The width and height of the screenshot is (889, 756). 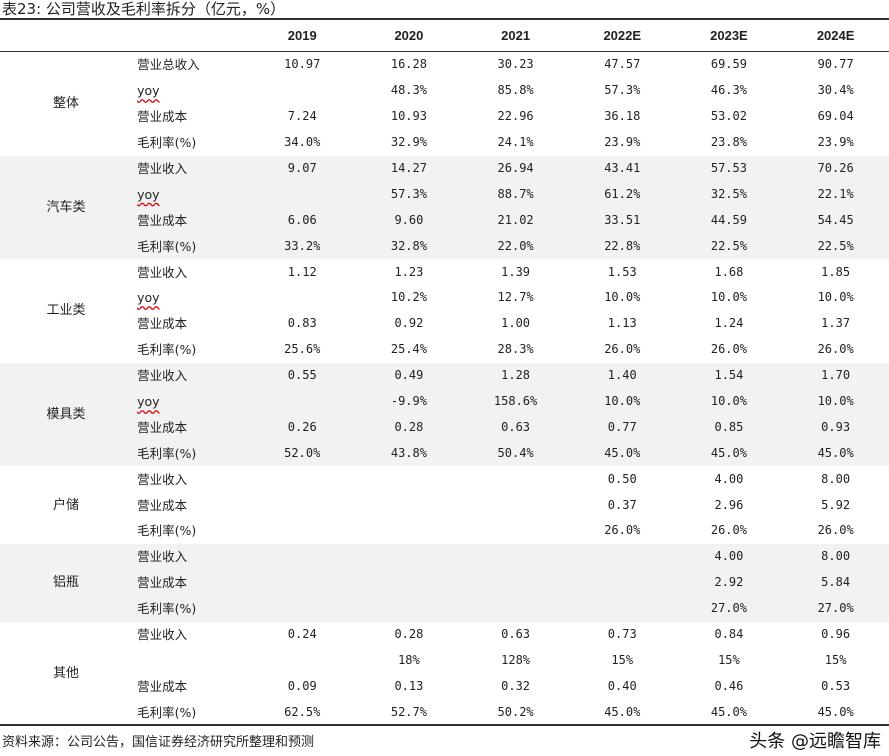 I want to click on cell-value: 9.07, so click(x=302, y=168).